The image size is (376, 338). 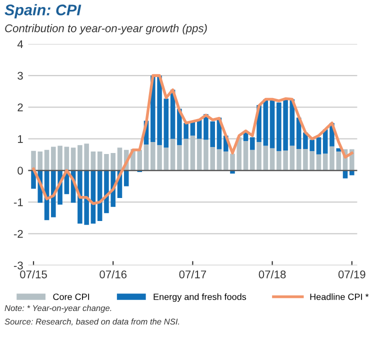 What do you see at coordinates (20, 76) in the screenshot?
I see `y-tick-label: 3` at bounding box center [20, 76].